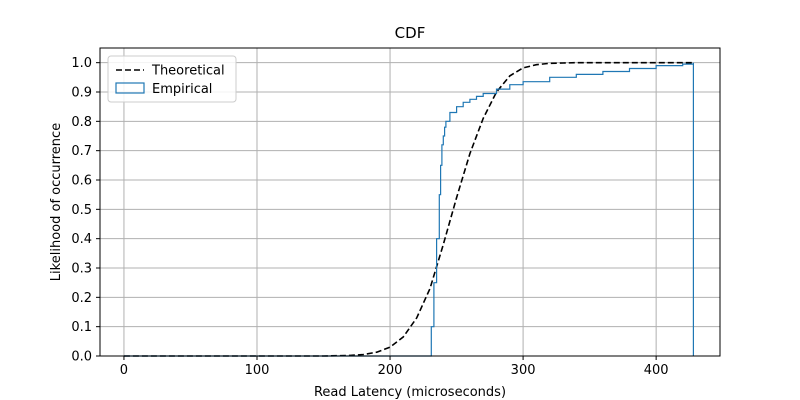 The image size is (800, 400). Describe the element at coordinates (81, 298) in the screenshot. I see `y-tick-label: 0.2` at that location.